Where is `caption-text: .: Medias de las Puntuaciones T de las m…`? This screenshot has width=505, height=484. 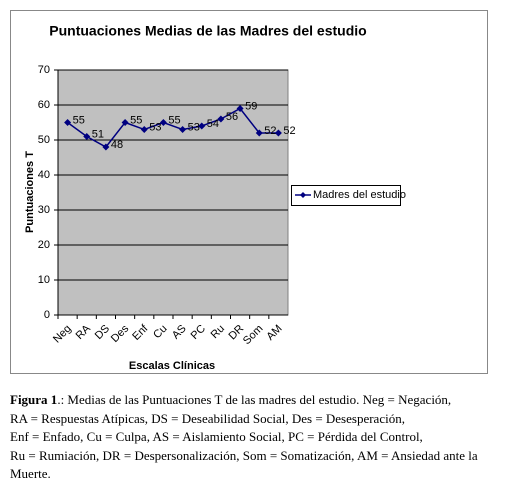
caption-text: .: Medias de las Puntuaciones T de las m… is located at coordinates (254, 399).